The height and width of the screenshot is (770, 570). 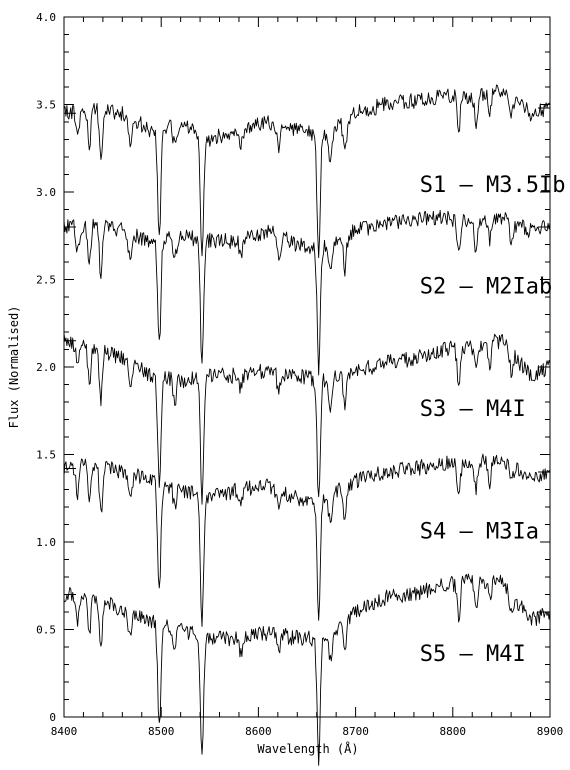 I want to click on x-tick-label: 8600, so click(x=258, y=731).